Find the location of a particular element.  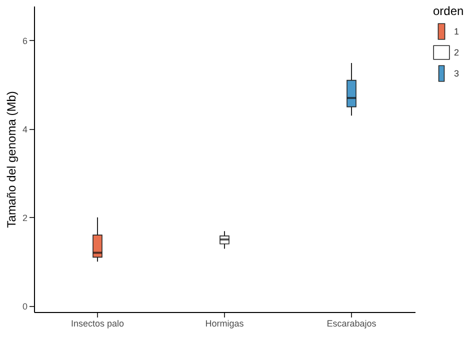

legend-label: 2 is located at coordinates (457, 53).